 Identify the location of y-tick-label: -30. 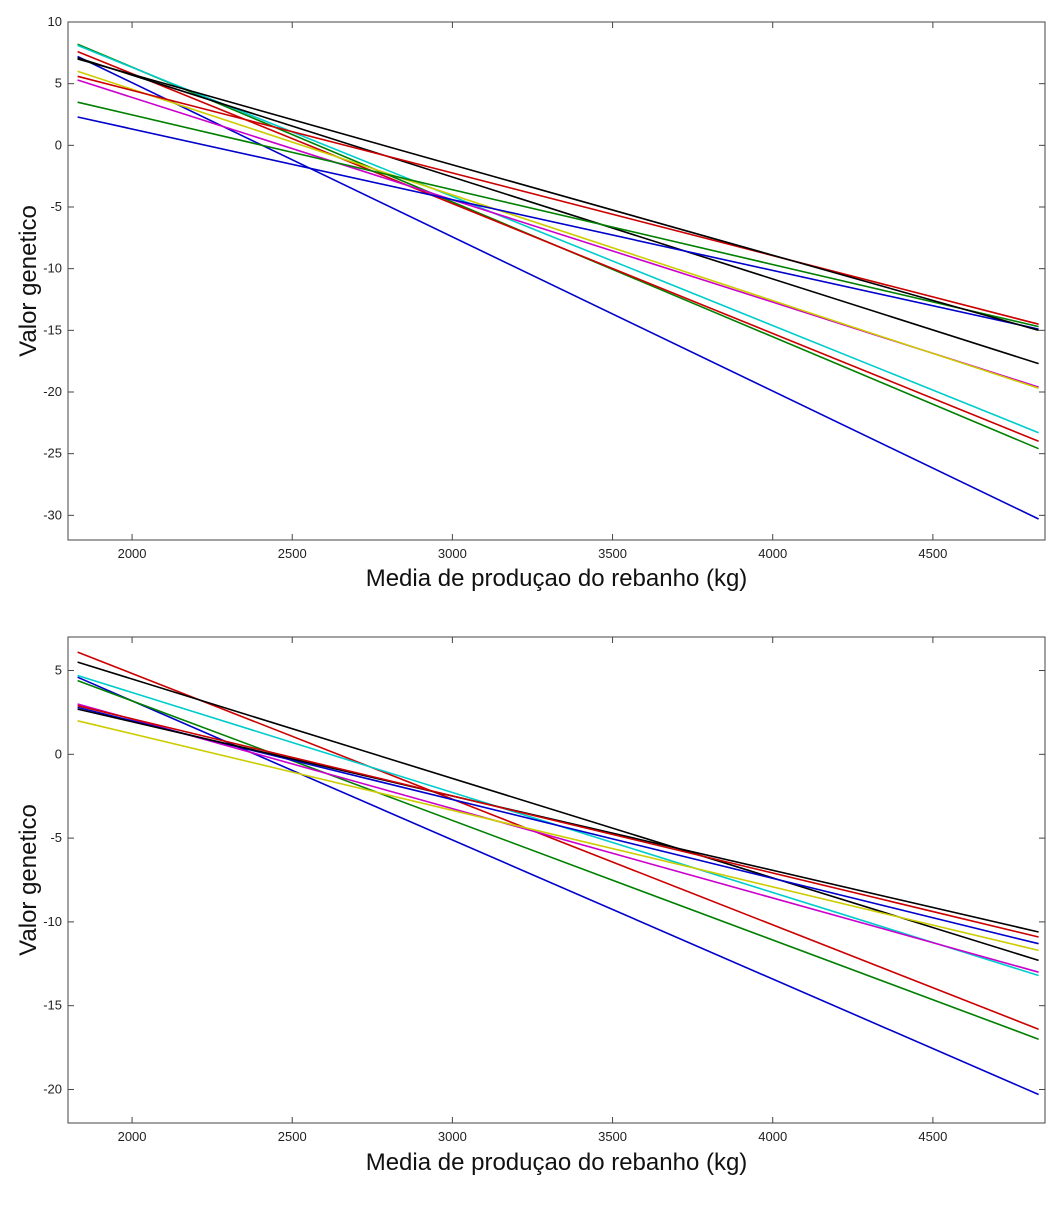
(52, 514).